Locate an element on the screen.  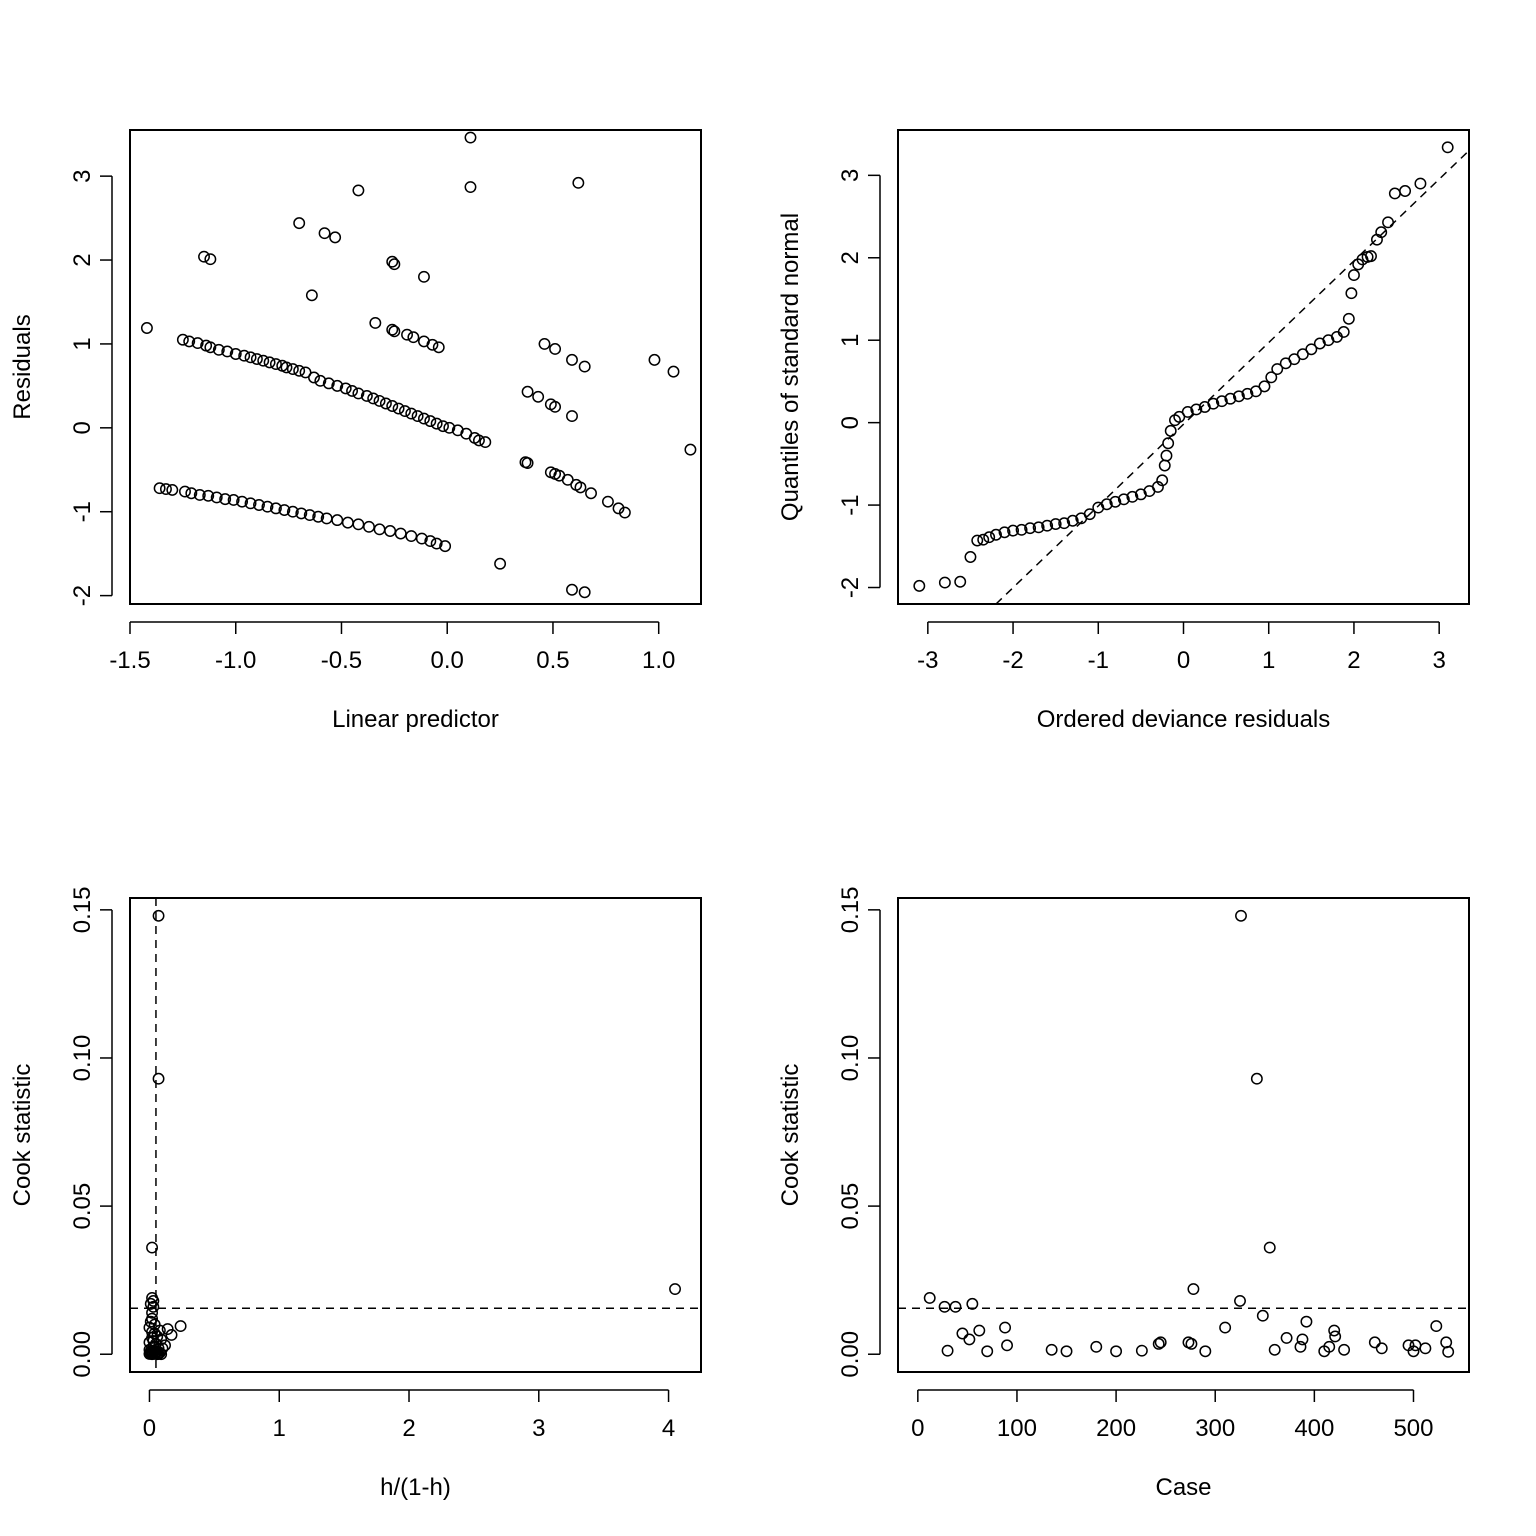
y-axis-title: Residuals is located at coordinates (22, 366).